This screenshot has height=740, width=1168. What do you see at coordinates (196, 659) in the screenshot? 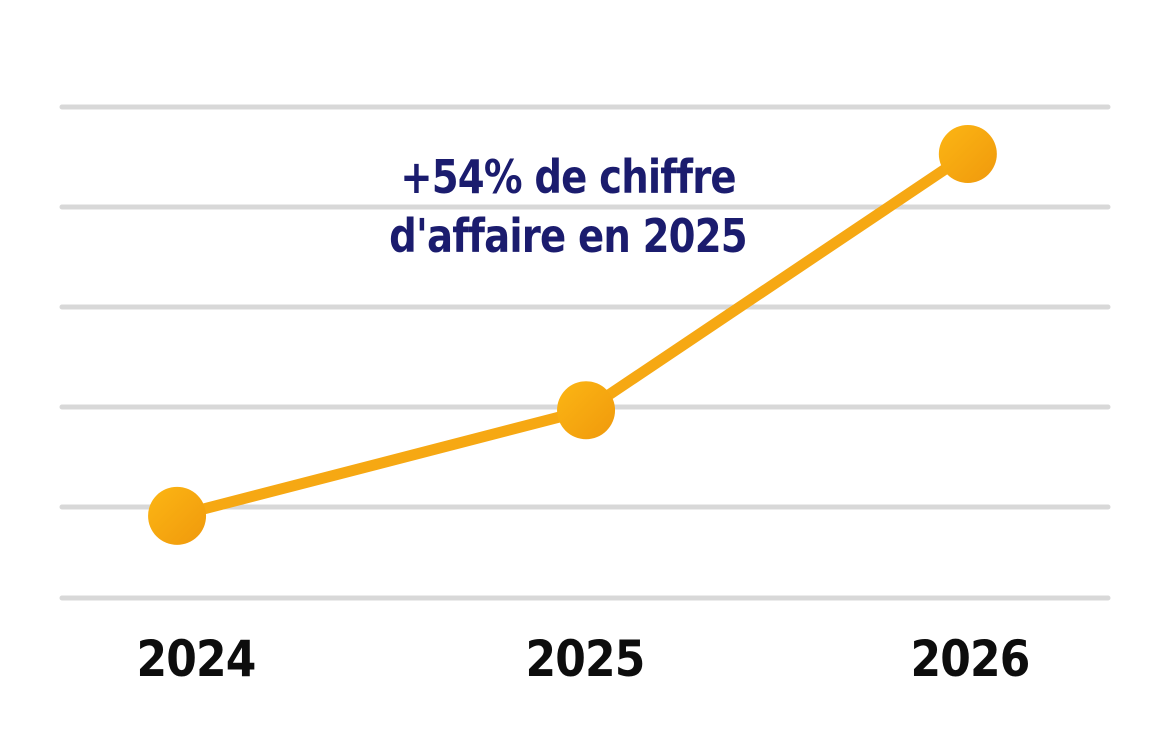
I see `x-axis-label-2024: 2024` at bounding box center [196, 659].